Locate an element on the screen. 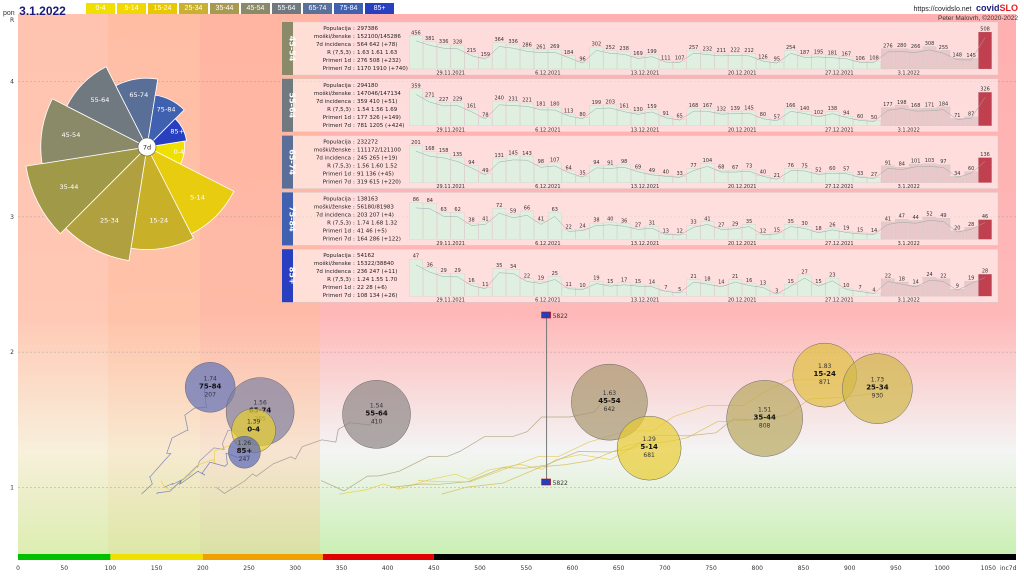 The height and width of the screenshot is (576, 1024). bubble-r-5-14: 1.29 is located at coordinates (649, 439).